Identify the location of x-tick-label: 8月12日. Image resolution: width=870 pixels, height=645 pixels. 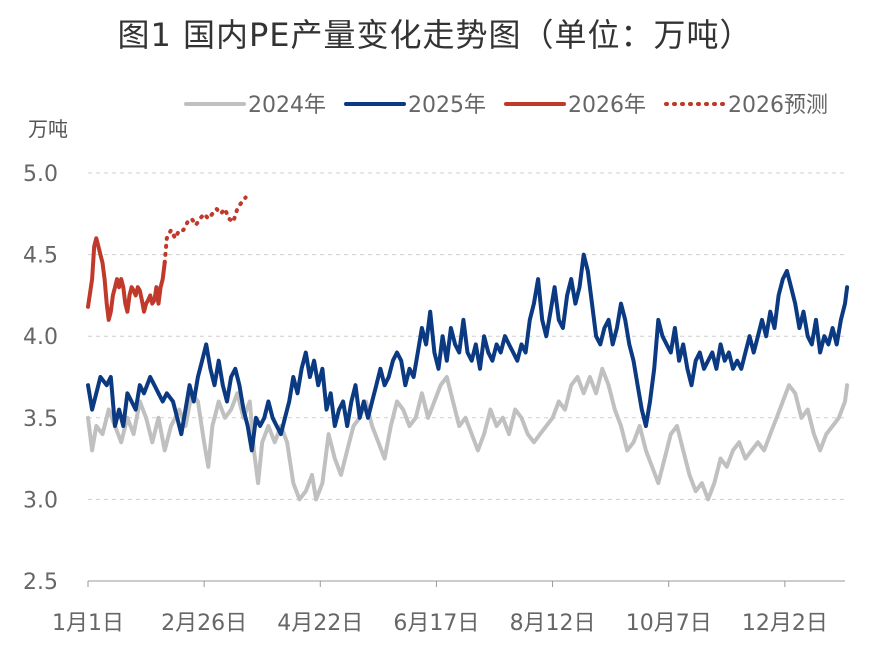
(553, 623).